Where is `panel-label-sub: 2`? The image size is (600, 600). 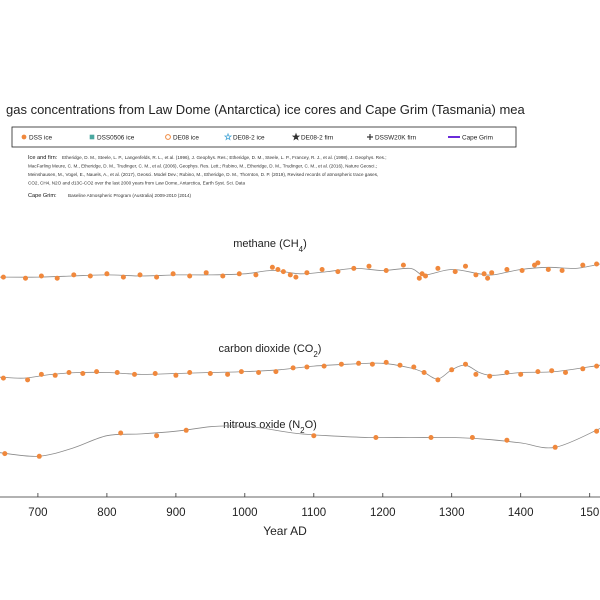 panel-label-sub: 2 is located at coordinates (302, 430).